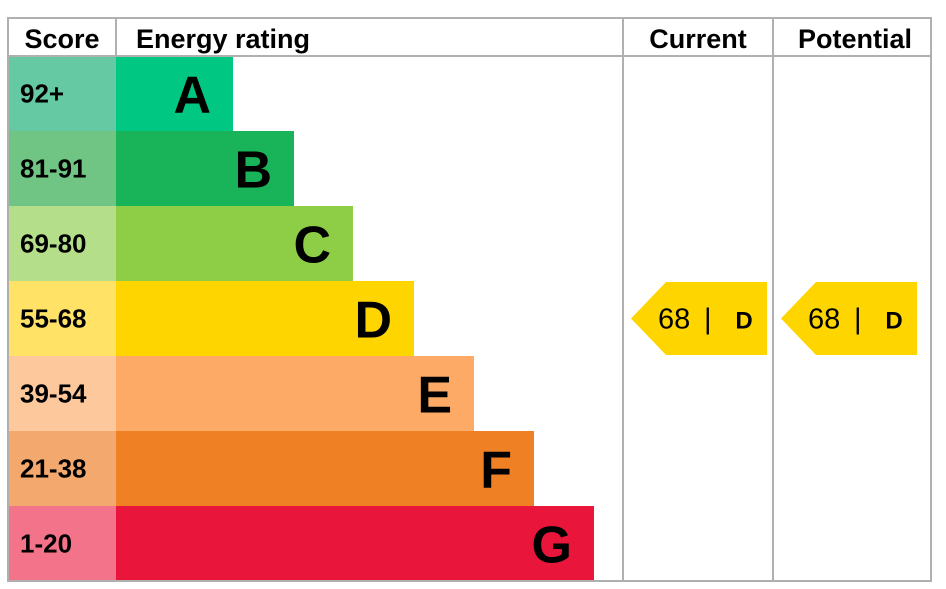 This screenshot has height=589, width=946. Describe the element at coordinates (674, 320) in the screenshot. I see `current-rating-value: 68` at that location.